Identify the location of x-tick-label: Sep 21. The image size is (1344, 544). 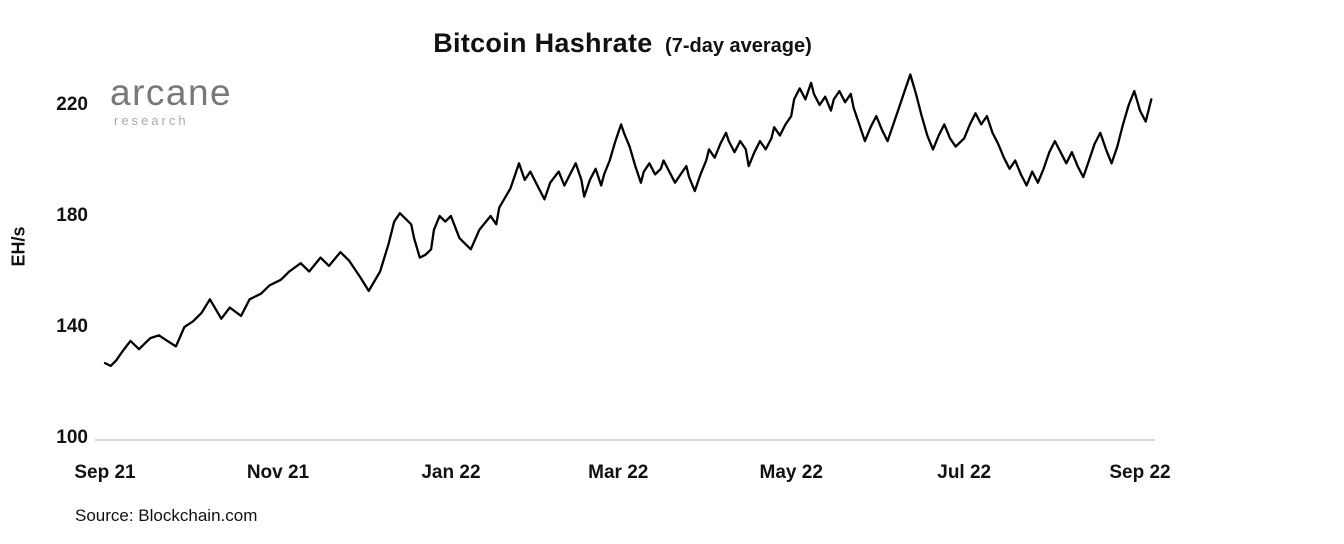
(105, 472).